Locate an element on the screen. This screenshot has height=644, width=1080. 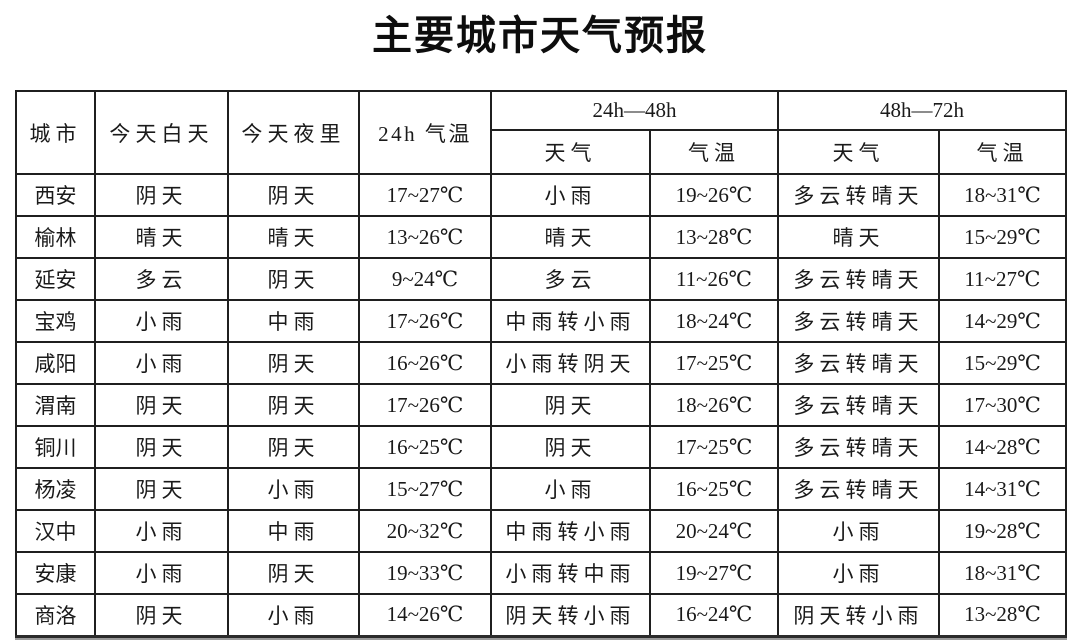
cell-temp-48-72: 14~31℃ is located at coordinates (1002, 489).